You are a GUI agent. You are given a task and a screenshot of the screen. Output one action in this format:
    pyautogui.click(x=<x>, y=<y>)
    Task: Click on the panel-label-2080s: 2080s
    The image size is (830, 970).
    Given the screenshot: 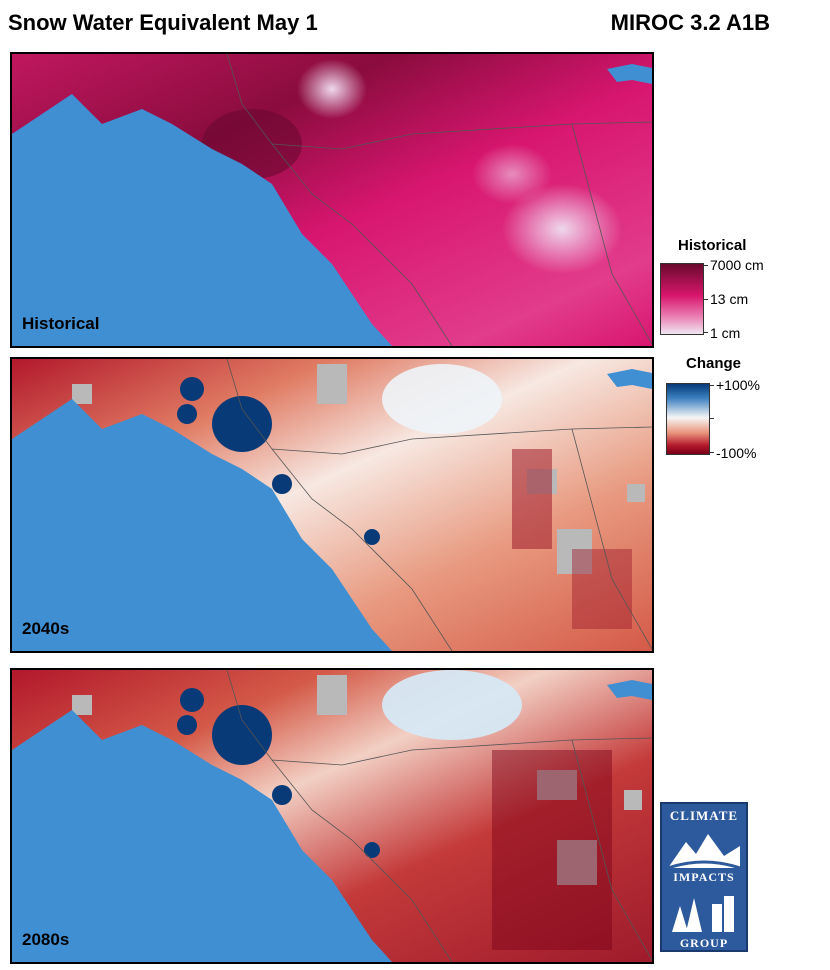 What is the action you would take?
    pyautogui.click(x=46, y=939)
    